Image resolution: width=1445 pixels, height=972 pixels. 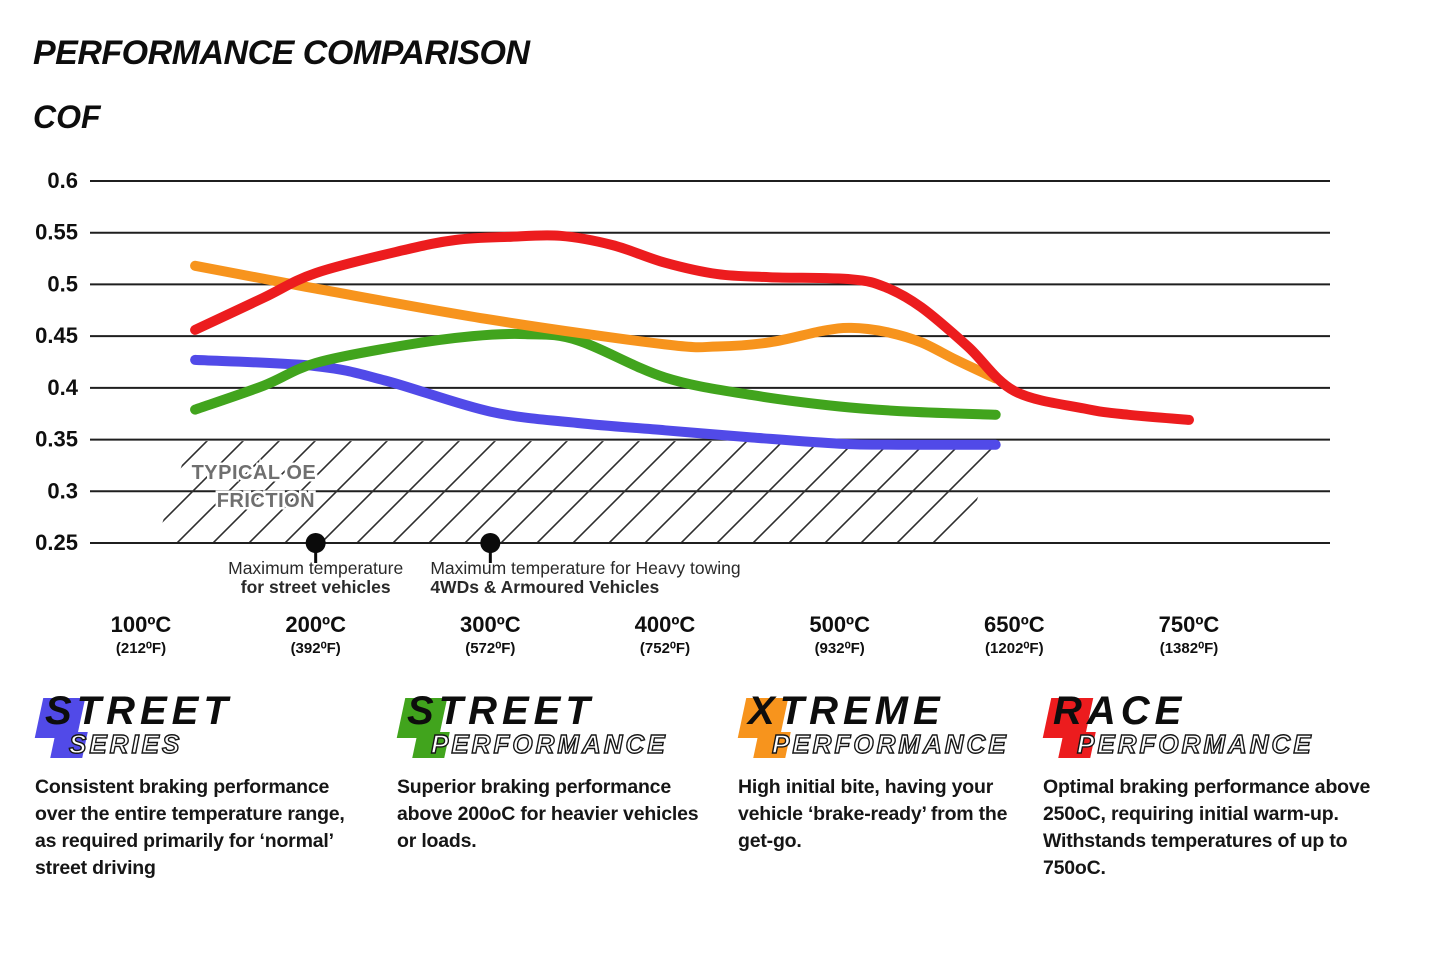 What do you see at coordinates (490, 648) in the screenshot?
I see `x-tick-sublabel: (572⁰F)` at bounding box center [490, 648].